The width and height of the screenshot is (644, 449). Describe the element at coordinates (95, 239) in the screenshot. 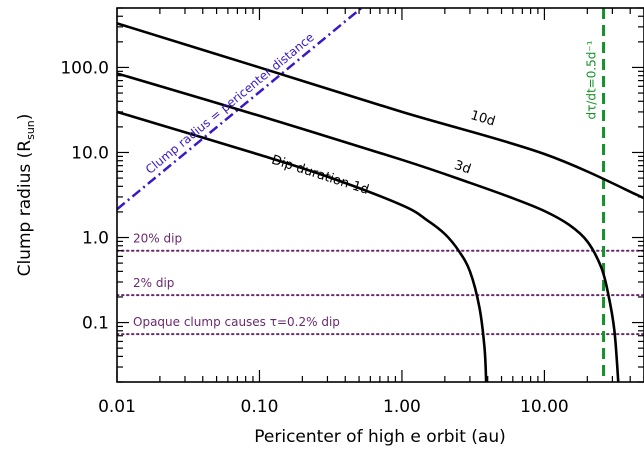

I see `y-tick-label: 1.0` at that location.